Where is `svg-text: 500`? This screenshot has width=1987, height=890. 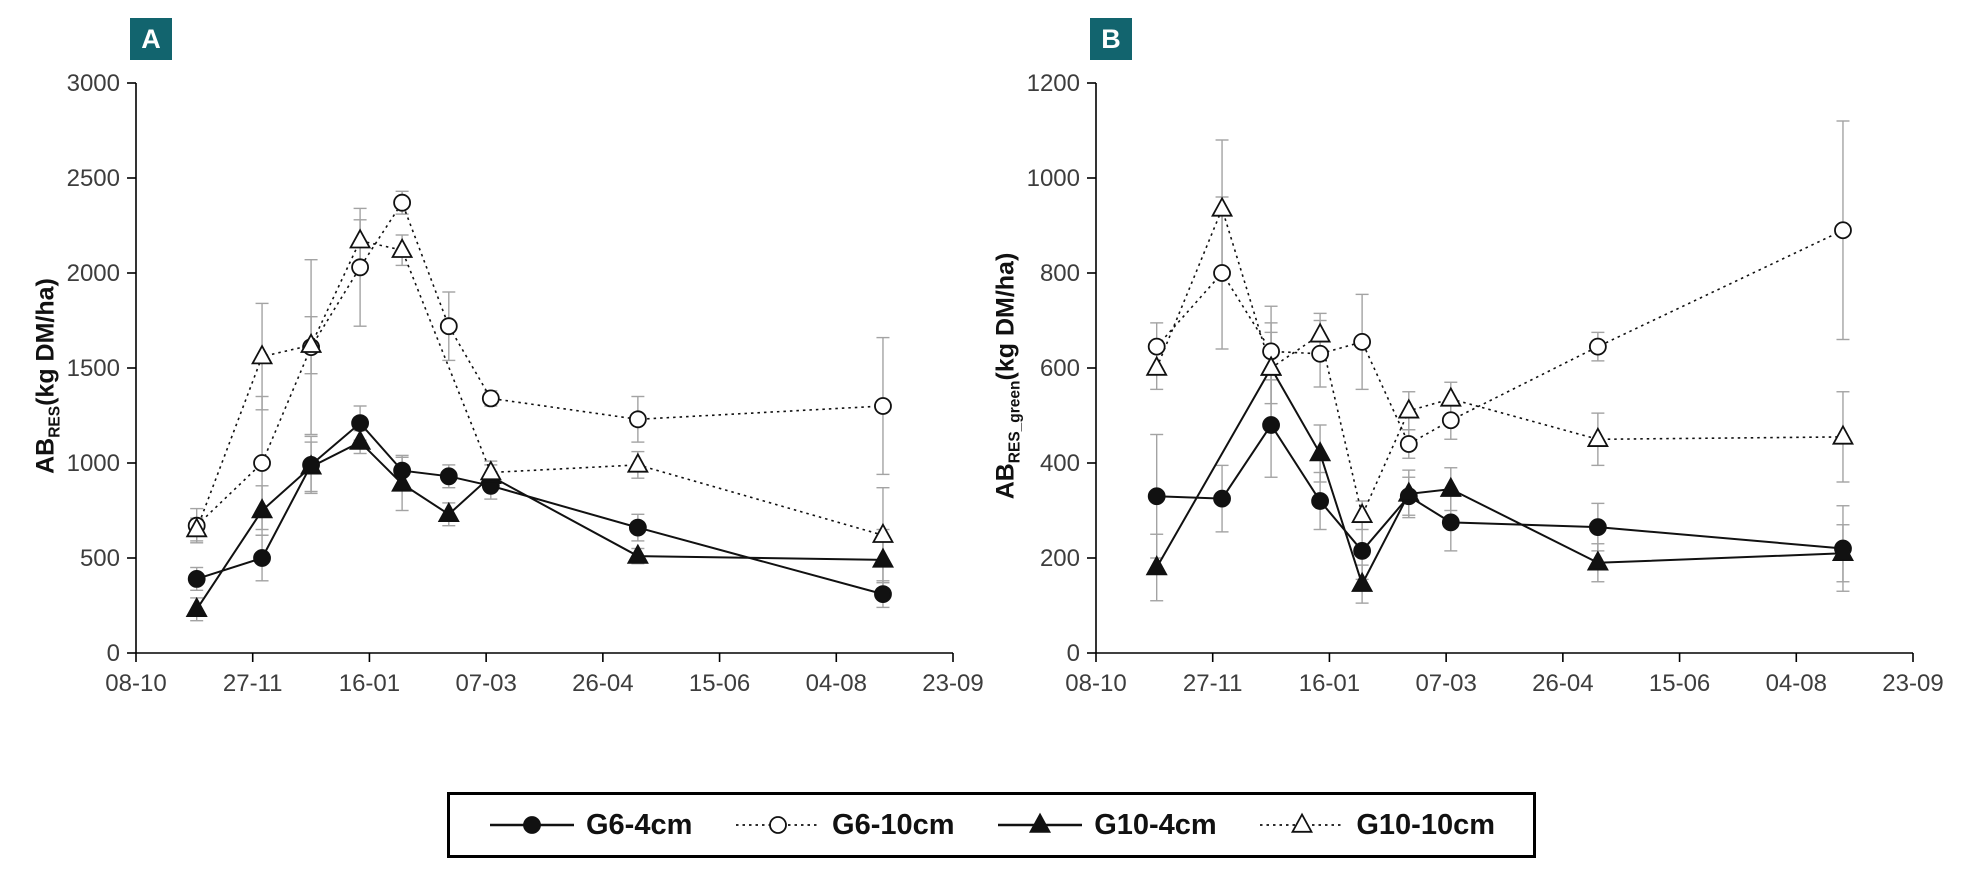 svg-text: 500 is located at coordinates (100, 558).